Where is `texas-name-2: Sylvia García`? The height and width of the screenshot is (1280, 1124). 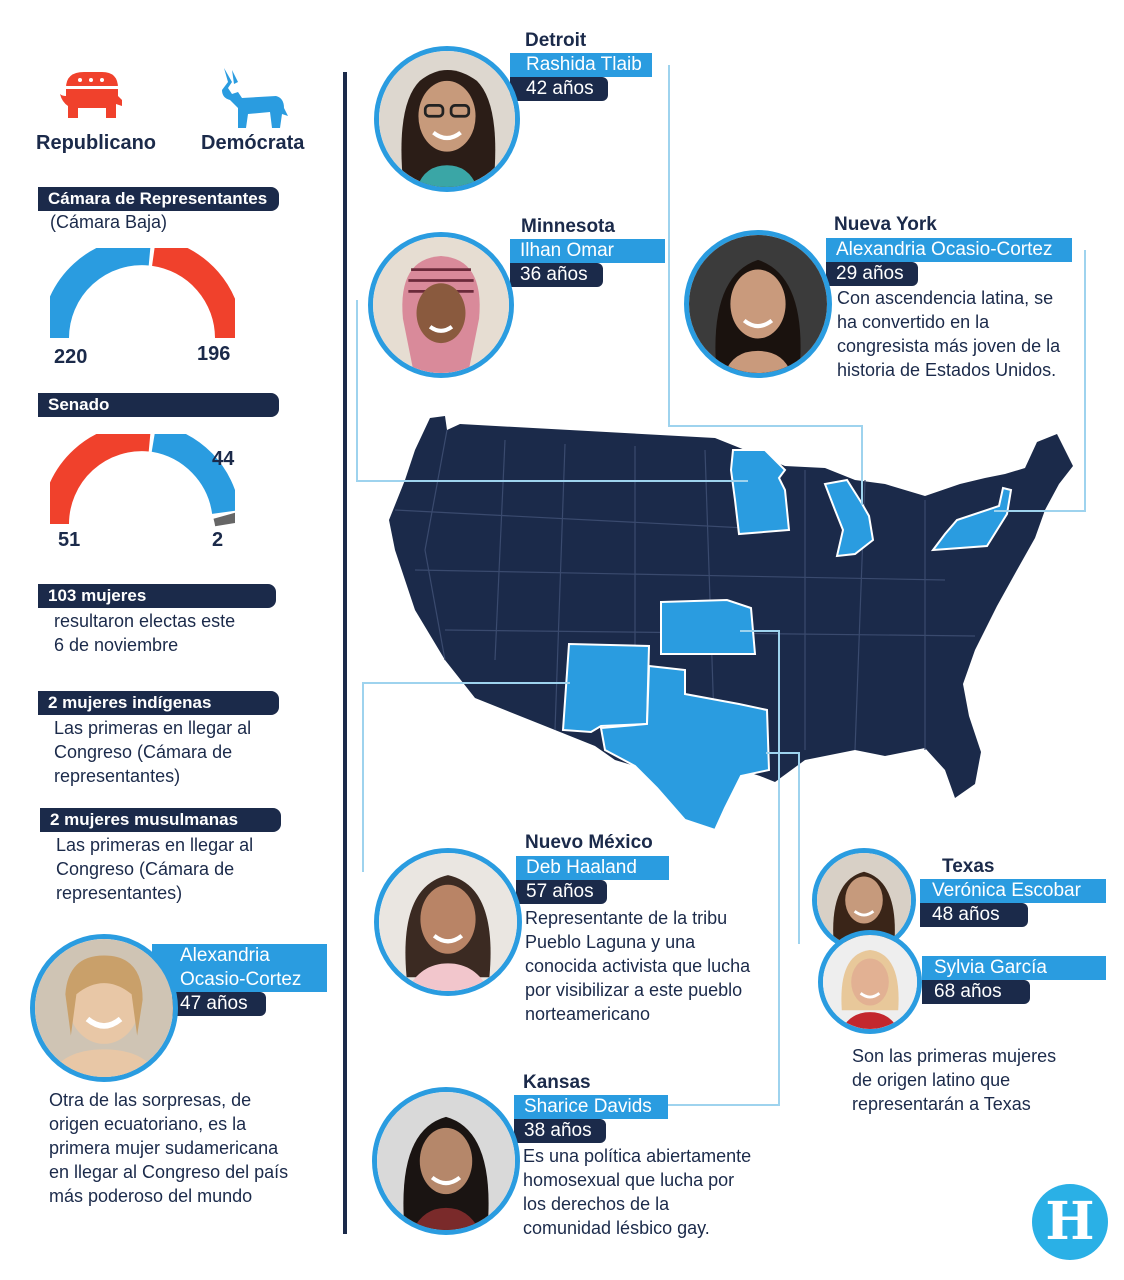
texas-name-2: Sylvia García is located at coordinates (1014, 968).